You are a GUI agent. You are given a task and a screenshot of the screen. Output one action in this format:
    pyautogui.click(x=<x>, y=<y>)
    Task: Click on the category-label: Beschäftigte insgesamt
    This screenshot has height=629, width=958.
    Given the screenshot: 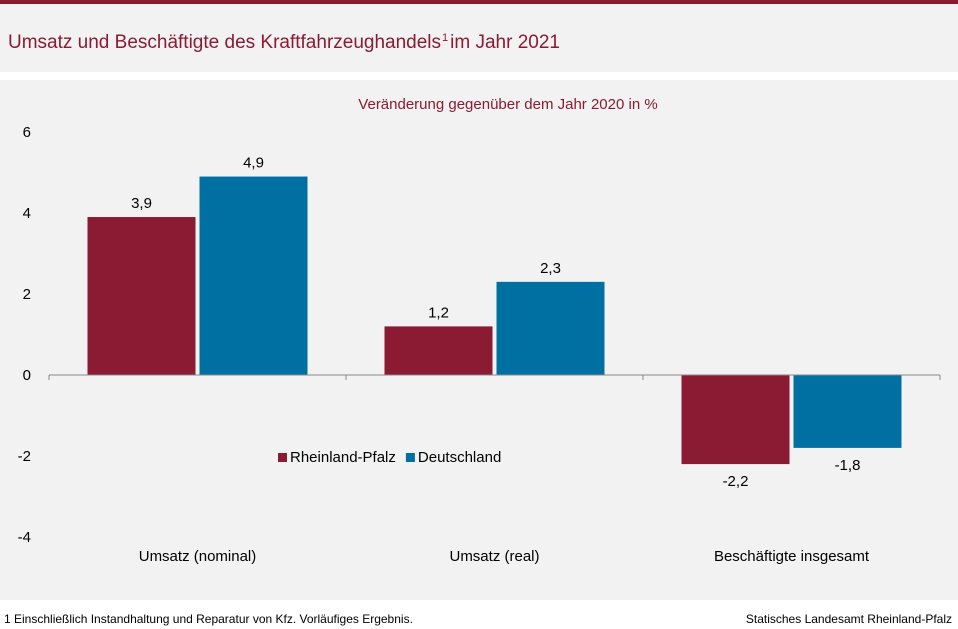 What is the action you would take?
    pyautogui.click(x=792, y=556)
    